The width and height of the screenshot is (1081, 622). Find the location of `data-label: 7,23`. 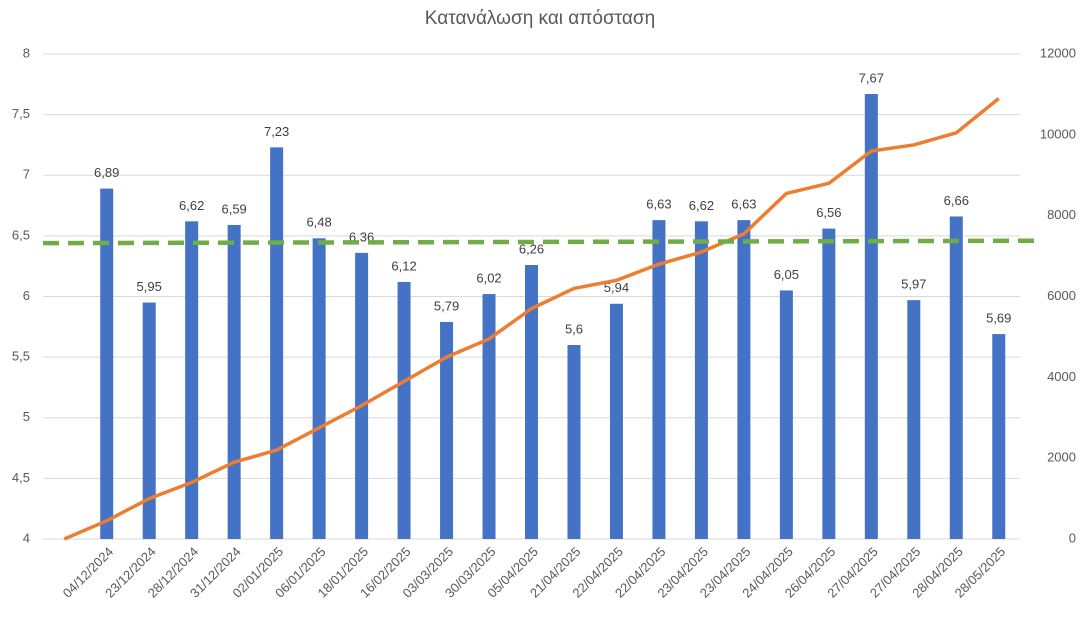

data-label: 7,23 is located at coordinates (276, 131).